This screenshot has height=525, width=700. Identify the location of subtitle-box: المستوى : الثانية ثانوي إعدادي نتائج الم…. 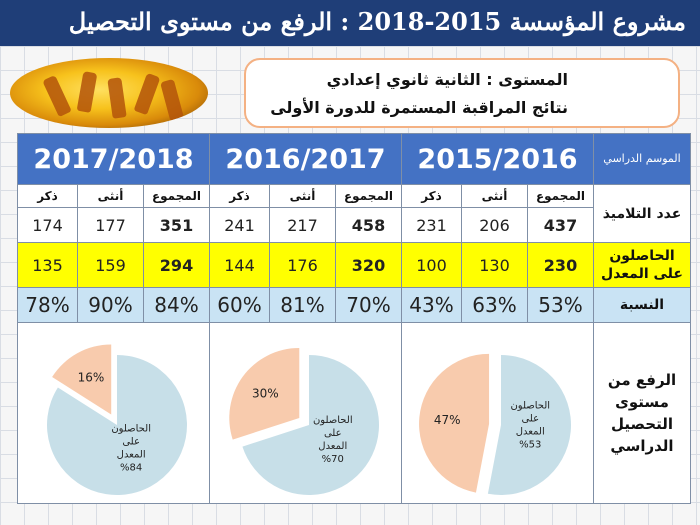
(462, 93).